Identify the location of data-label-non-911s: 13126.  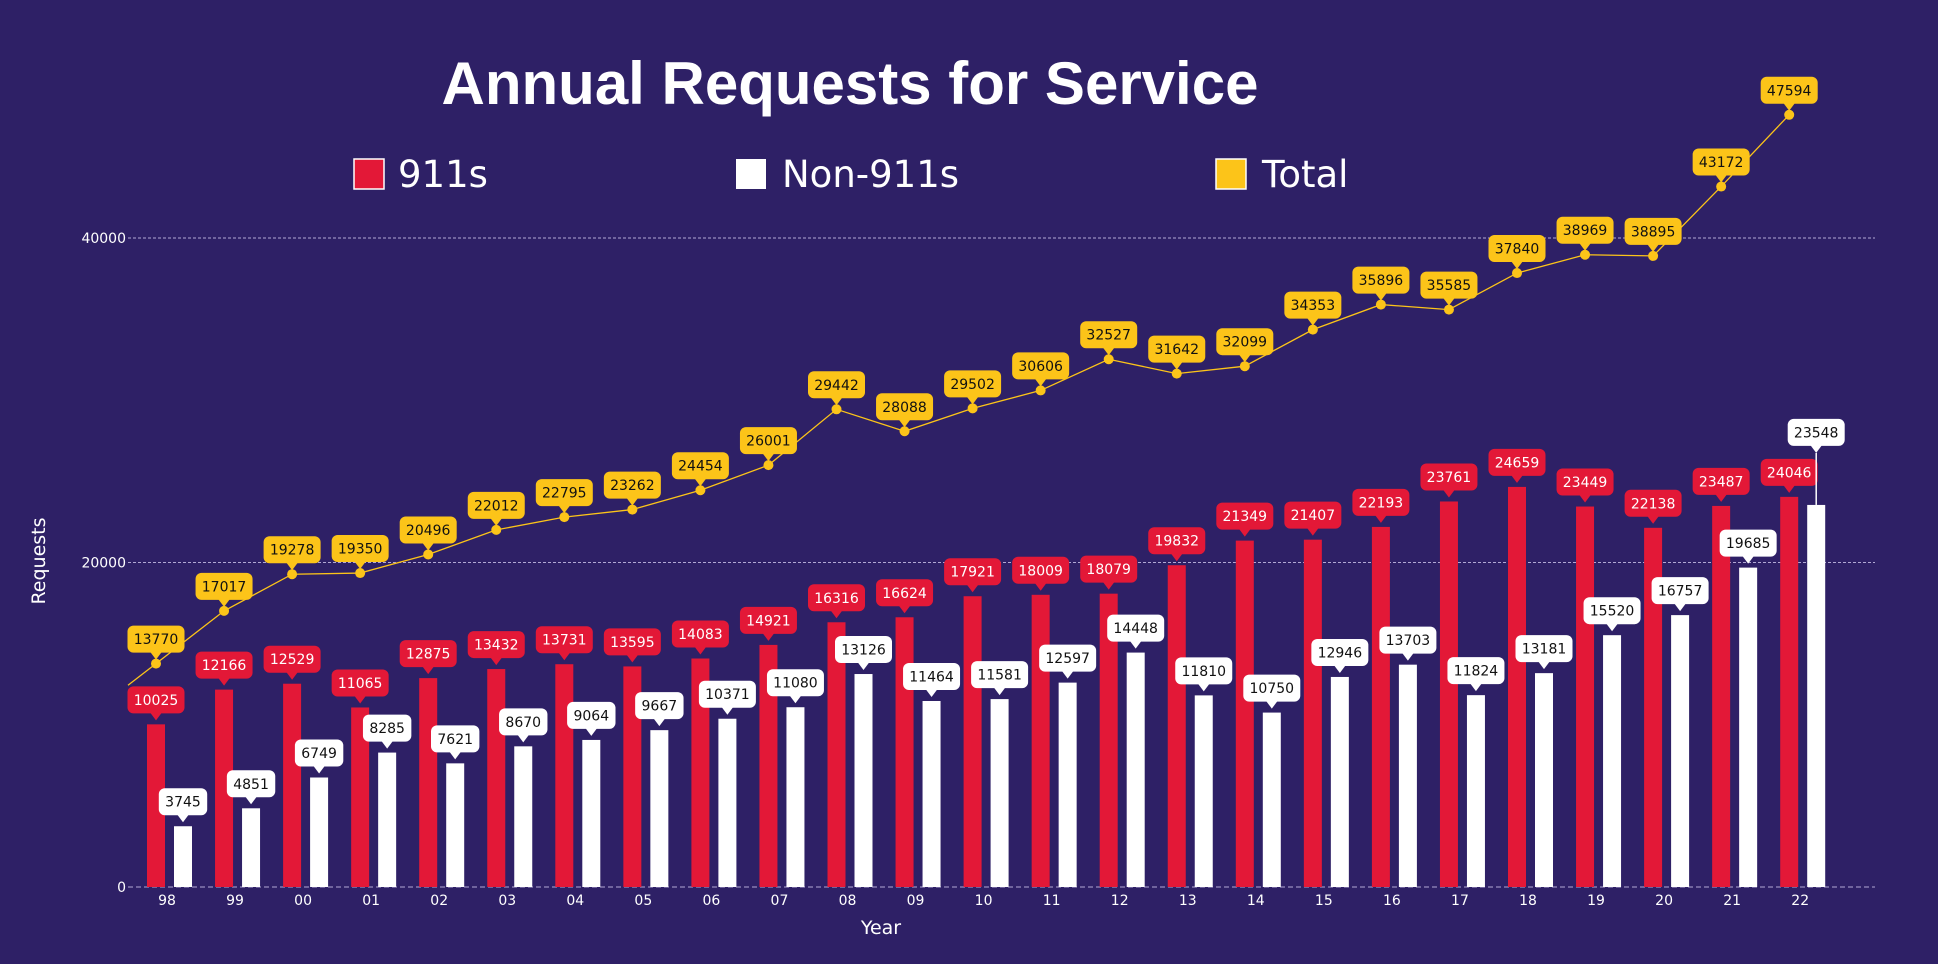
(863, 653).